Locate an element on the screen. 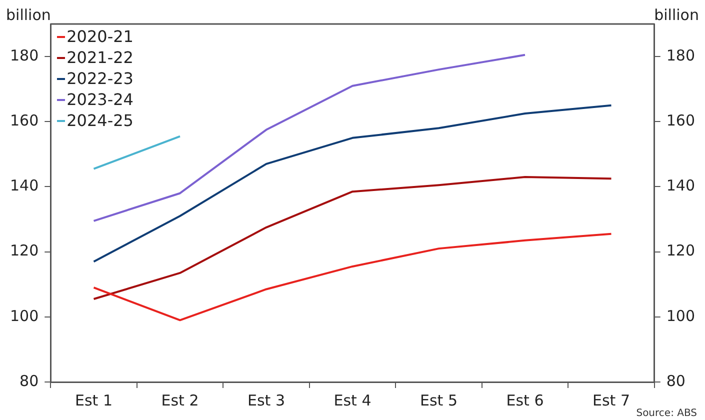 This screenshot has width=705, height=420. y2-tick-label: 160 is located at coordinates (681, 121).